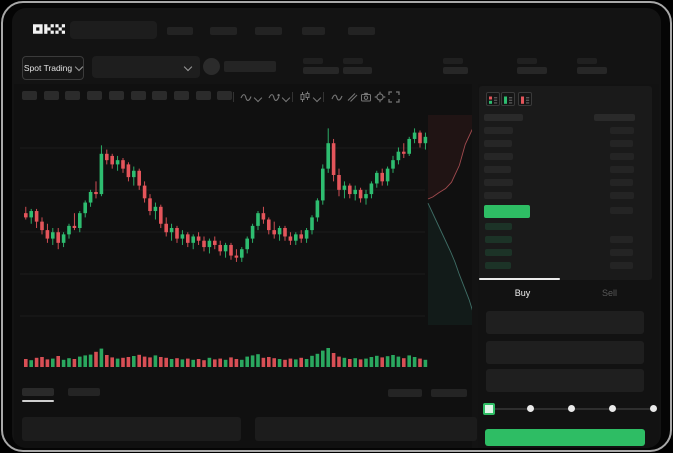 Image resolution: width=673 pixels, height=453 pixels. I want to click on trend-line-icon, so click(246, 97).